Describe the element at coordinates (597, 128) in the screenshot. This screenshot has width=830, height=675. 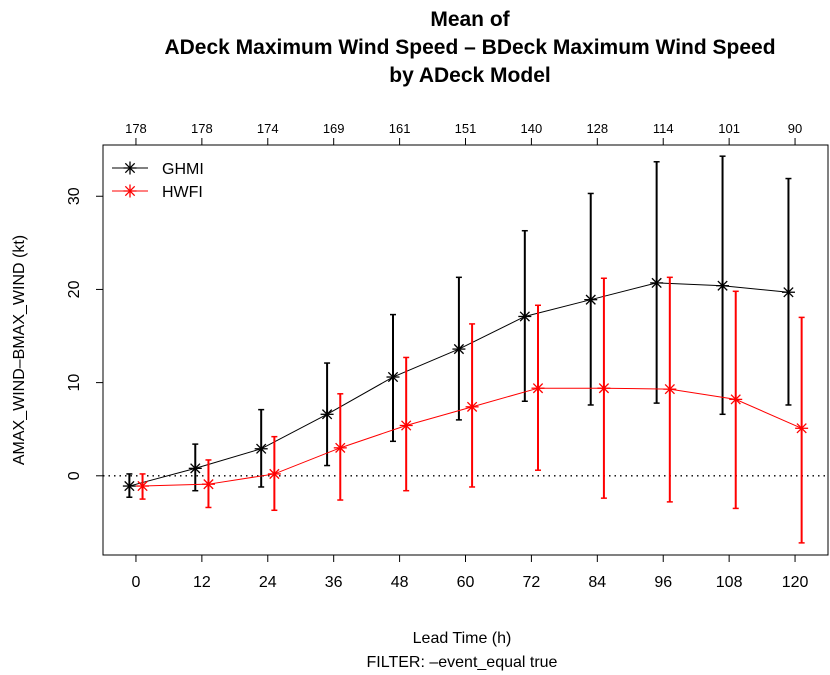
I see `count-label: 128` at that location.